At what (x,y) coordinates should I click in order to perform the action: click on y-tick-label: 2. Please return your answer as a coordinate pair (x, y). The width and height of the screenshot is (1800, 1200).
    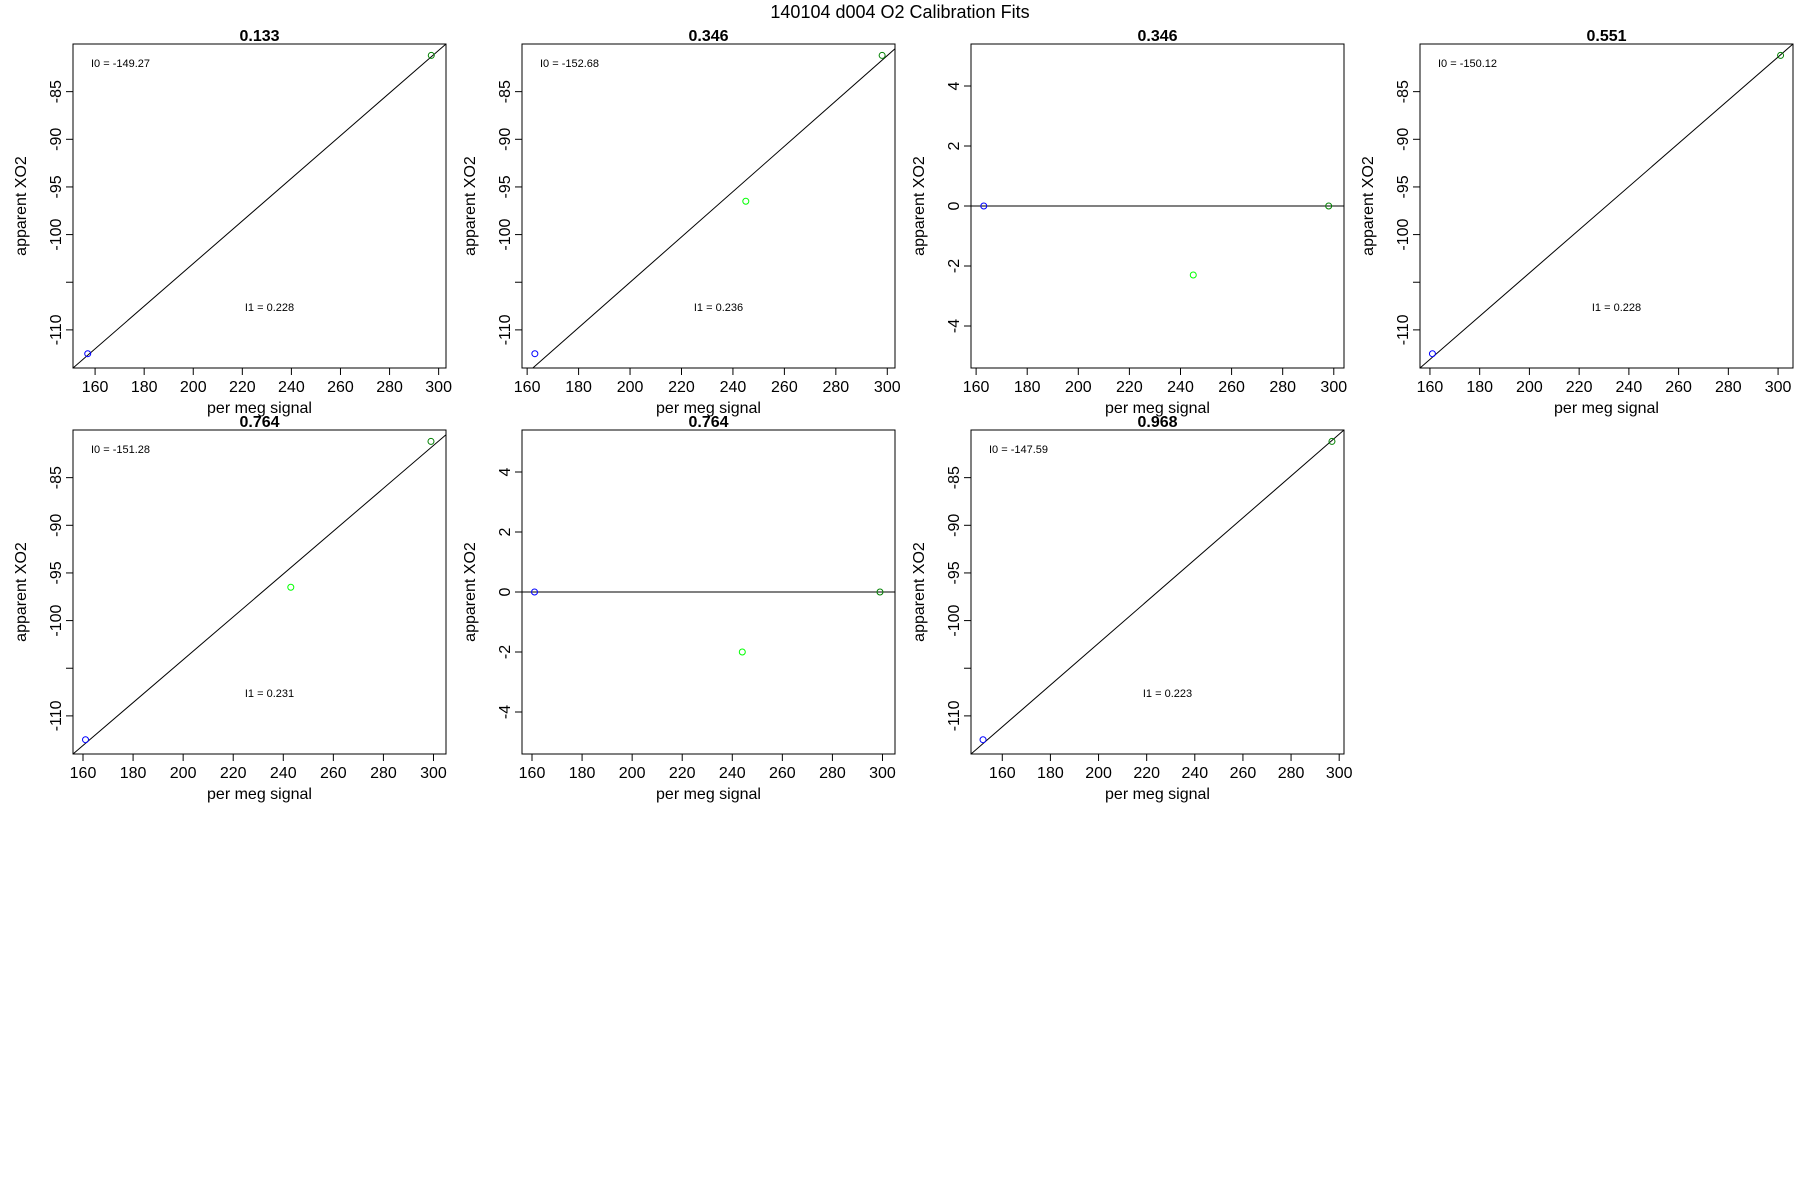
    Looking at the image, I should click on (954, 145).